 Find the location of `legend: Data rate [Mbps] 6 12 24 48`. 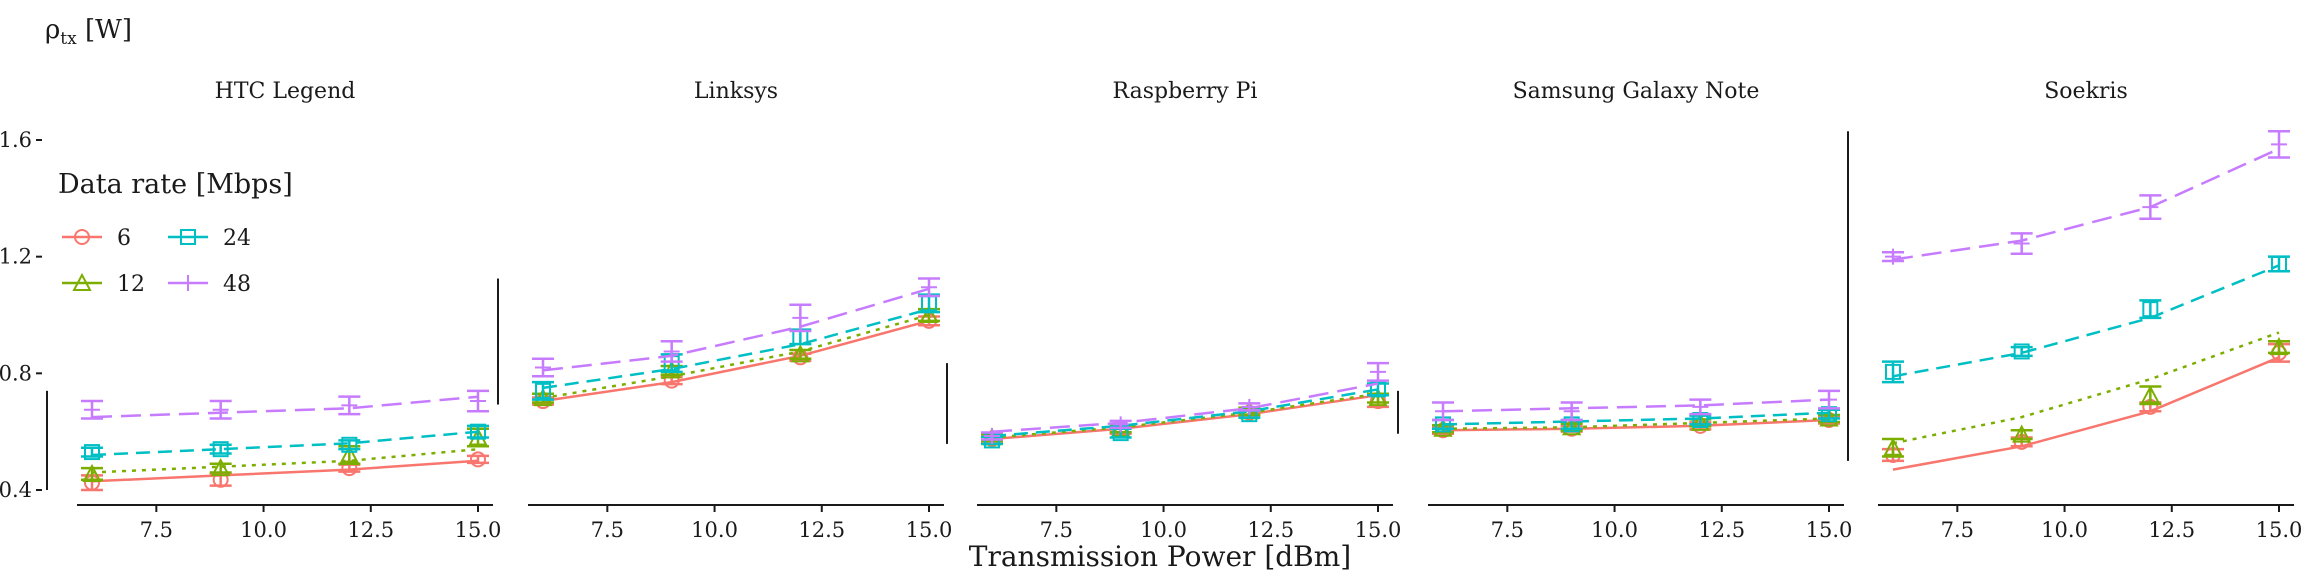

legend: Data rate [Mbps] 6 12 24 48 is located at coordinates (175, 233).